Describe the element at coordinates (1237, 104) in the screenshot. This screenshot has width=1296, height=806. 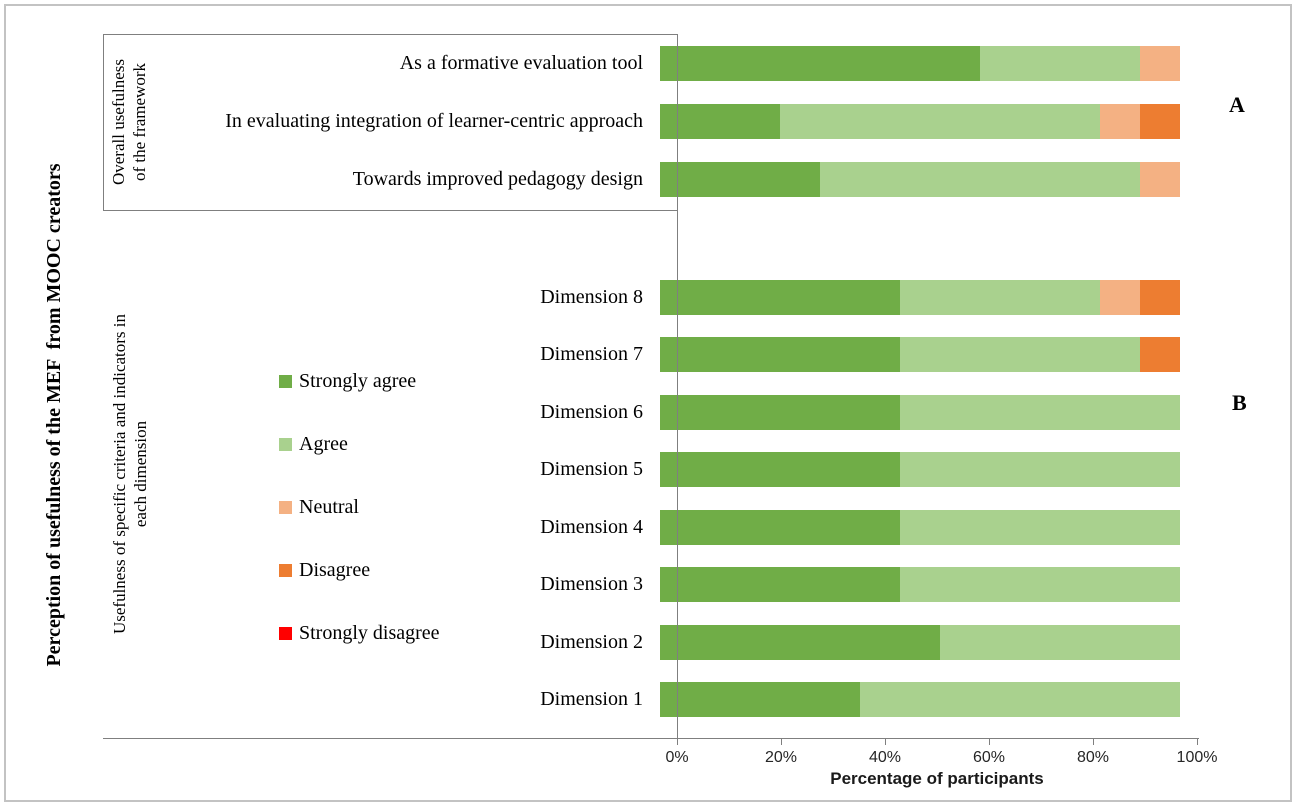
I see `annotation-a: A` at that location.